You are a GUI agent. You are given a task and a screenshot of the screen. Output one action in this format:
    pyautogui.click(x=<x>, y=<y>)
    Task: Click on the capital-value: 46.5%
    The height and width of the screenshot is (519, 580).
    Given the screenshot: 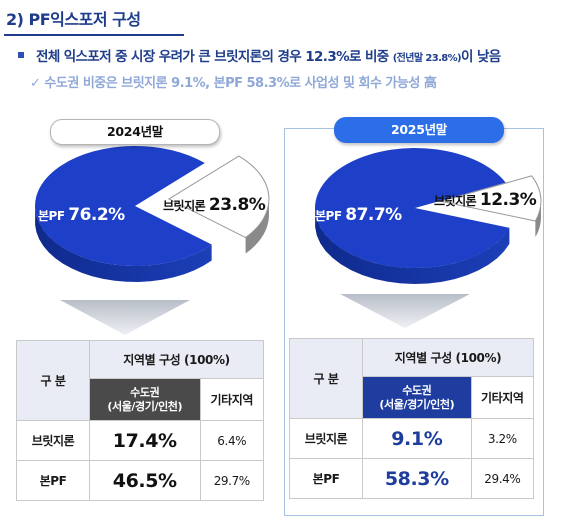 What is the action you would take?
    pyautogui.click(x=145, y=480)
    